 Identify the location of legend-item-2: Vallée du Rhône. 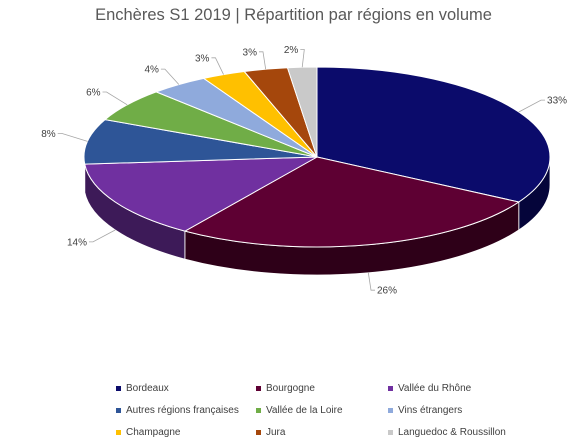
(429, 388).